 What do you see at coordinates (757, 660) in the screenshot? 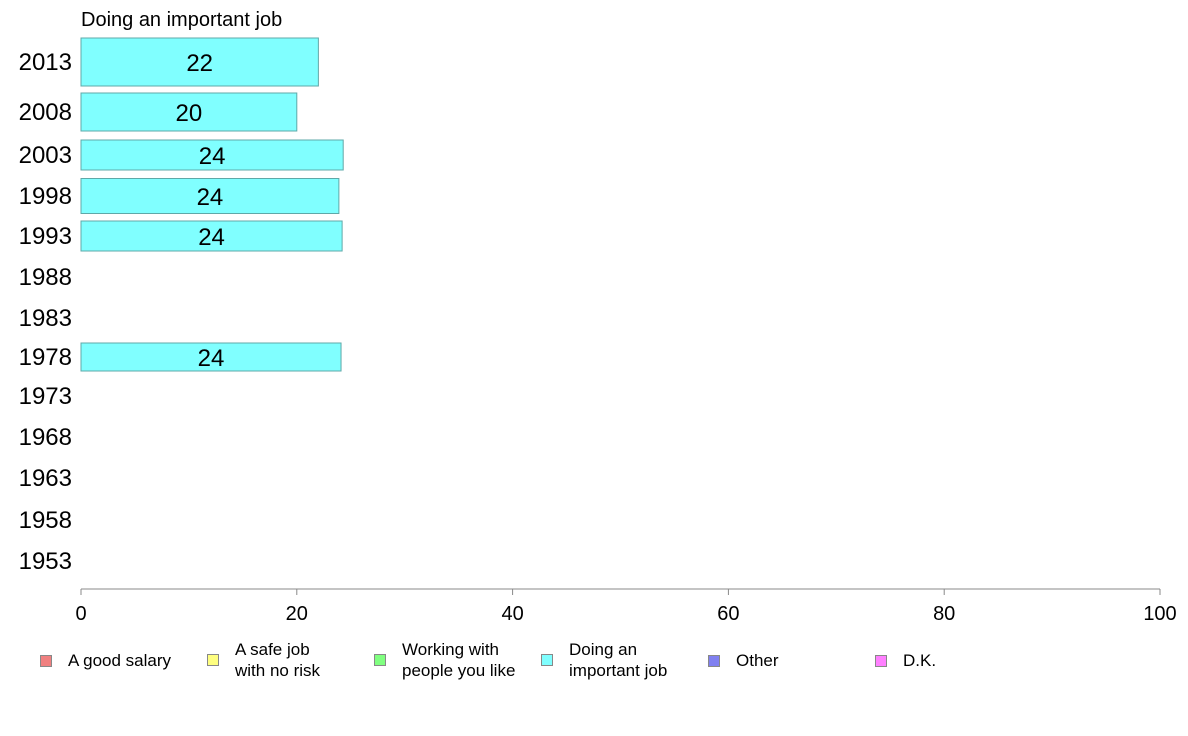
I see `legend-label-other: Other` at bounding box center [757, 660].